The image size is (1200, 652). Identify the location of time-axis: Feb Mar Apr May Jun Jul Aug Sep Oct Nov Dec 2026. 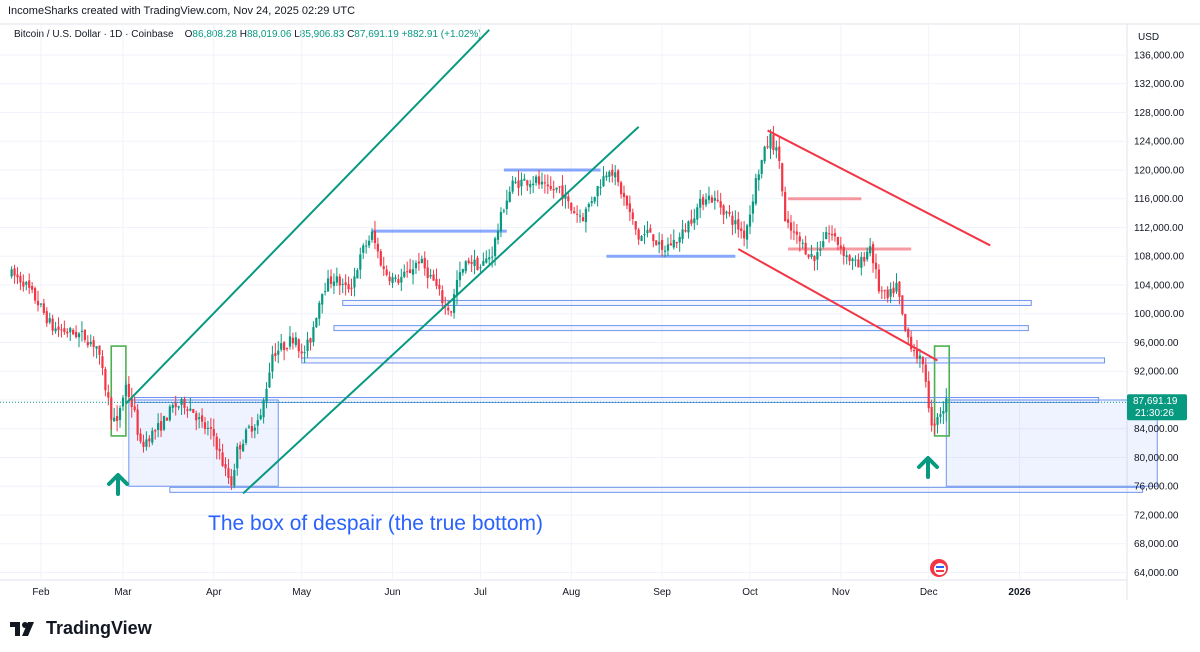
(531, 592).